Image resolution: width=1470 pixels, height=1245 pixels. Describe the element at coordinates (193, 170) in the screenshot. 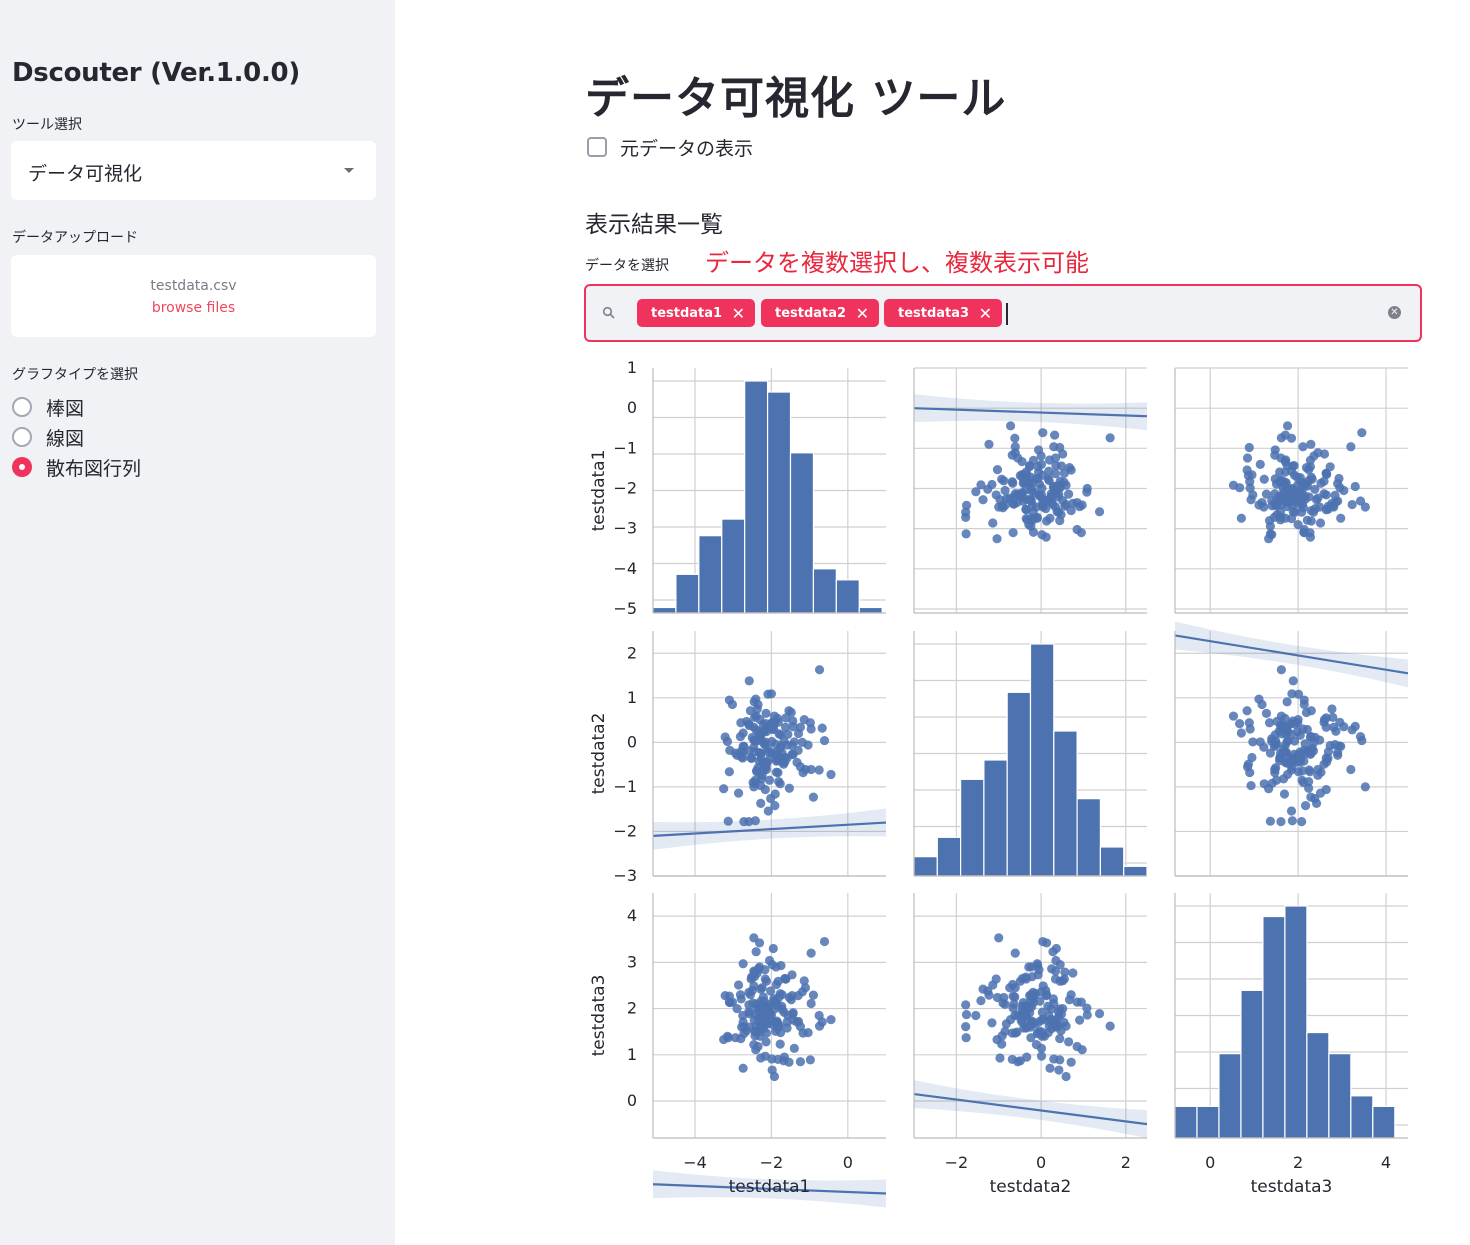

I see `tool-select-dropdown: データ可視化` at that location.